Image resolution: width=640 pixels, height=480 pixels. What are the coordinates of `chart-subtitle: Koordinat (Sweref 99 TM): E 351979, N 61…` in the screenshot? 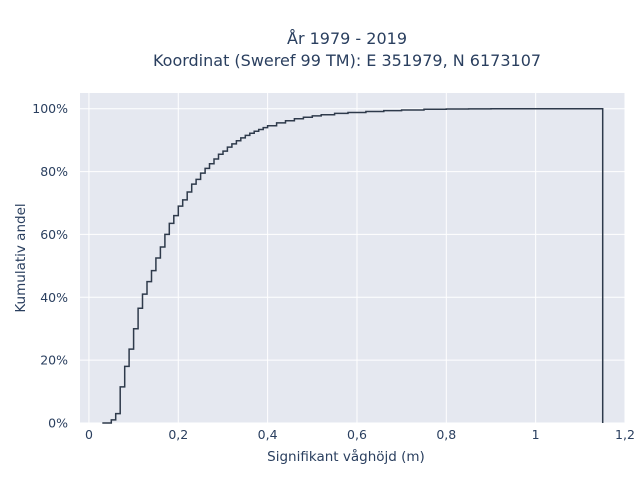 It's located at (347, 60).